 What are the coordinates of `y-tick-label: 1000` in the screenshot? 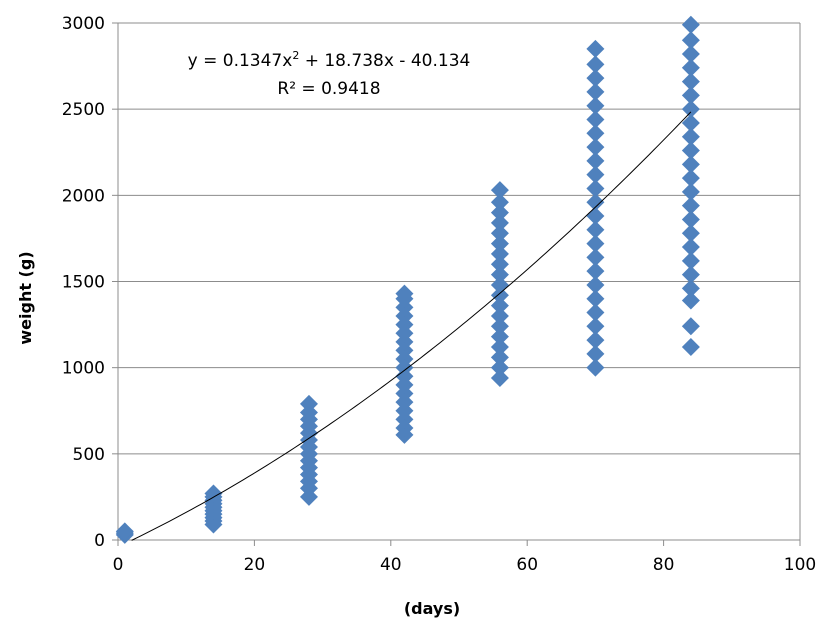 It's located at (83, 369).